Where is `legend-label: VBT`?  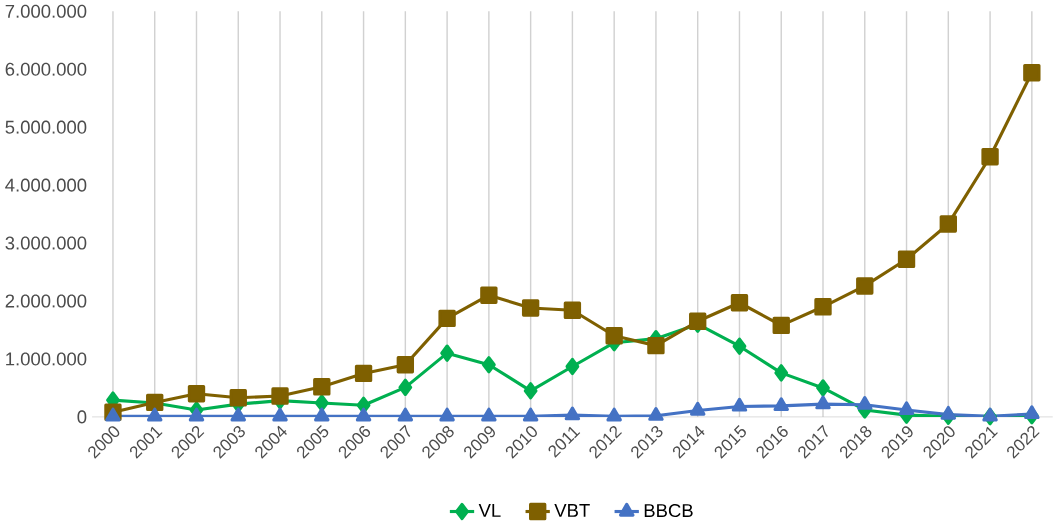 legend-label: VBT is located at coordinates (572, 510).